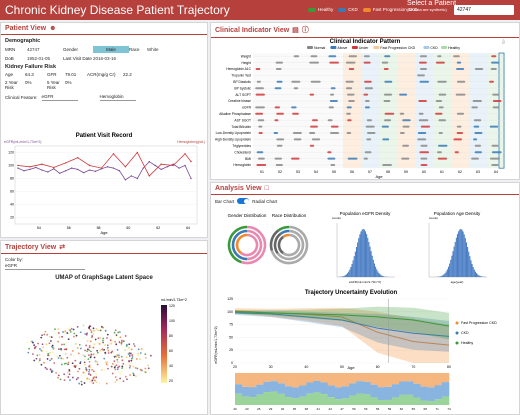 This screenshot has width=520, height=415. I want to click on colorby-label: Color by:, so click(14, 259).